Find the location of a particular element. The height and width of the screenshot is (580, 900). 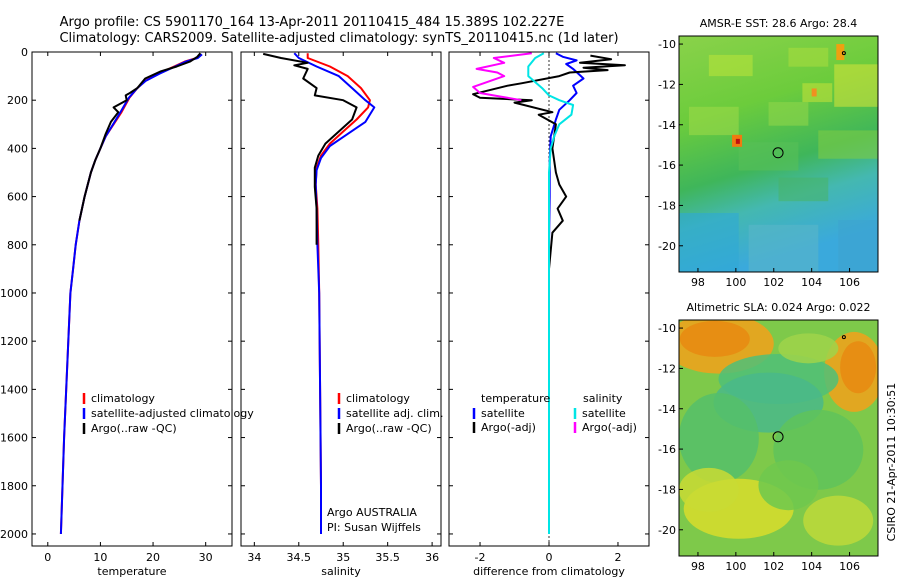

y-tick-label: 0 is located at coordinates (24, 52).